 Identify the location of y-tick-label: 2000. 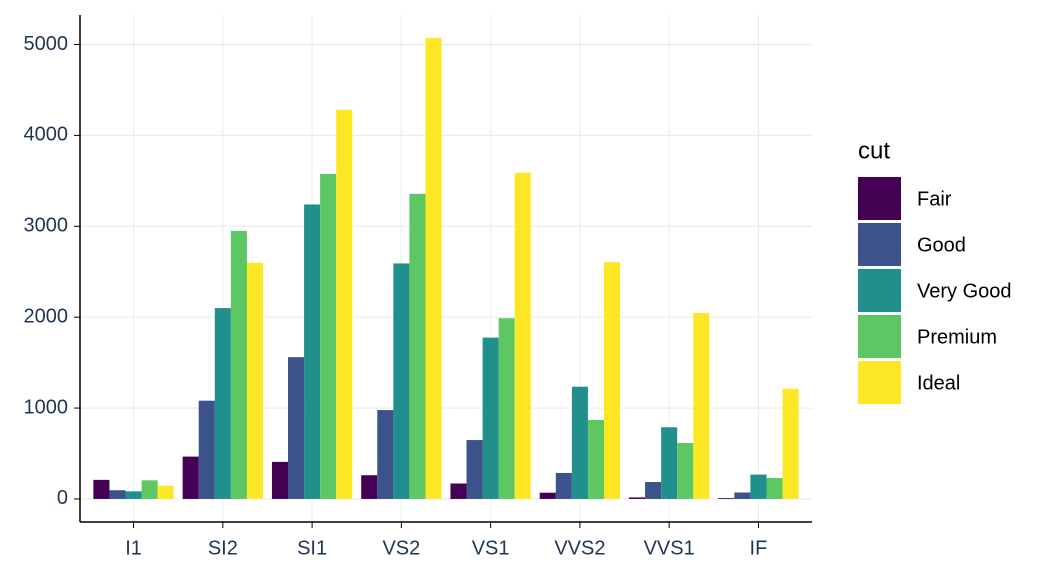
(46, 316).